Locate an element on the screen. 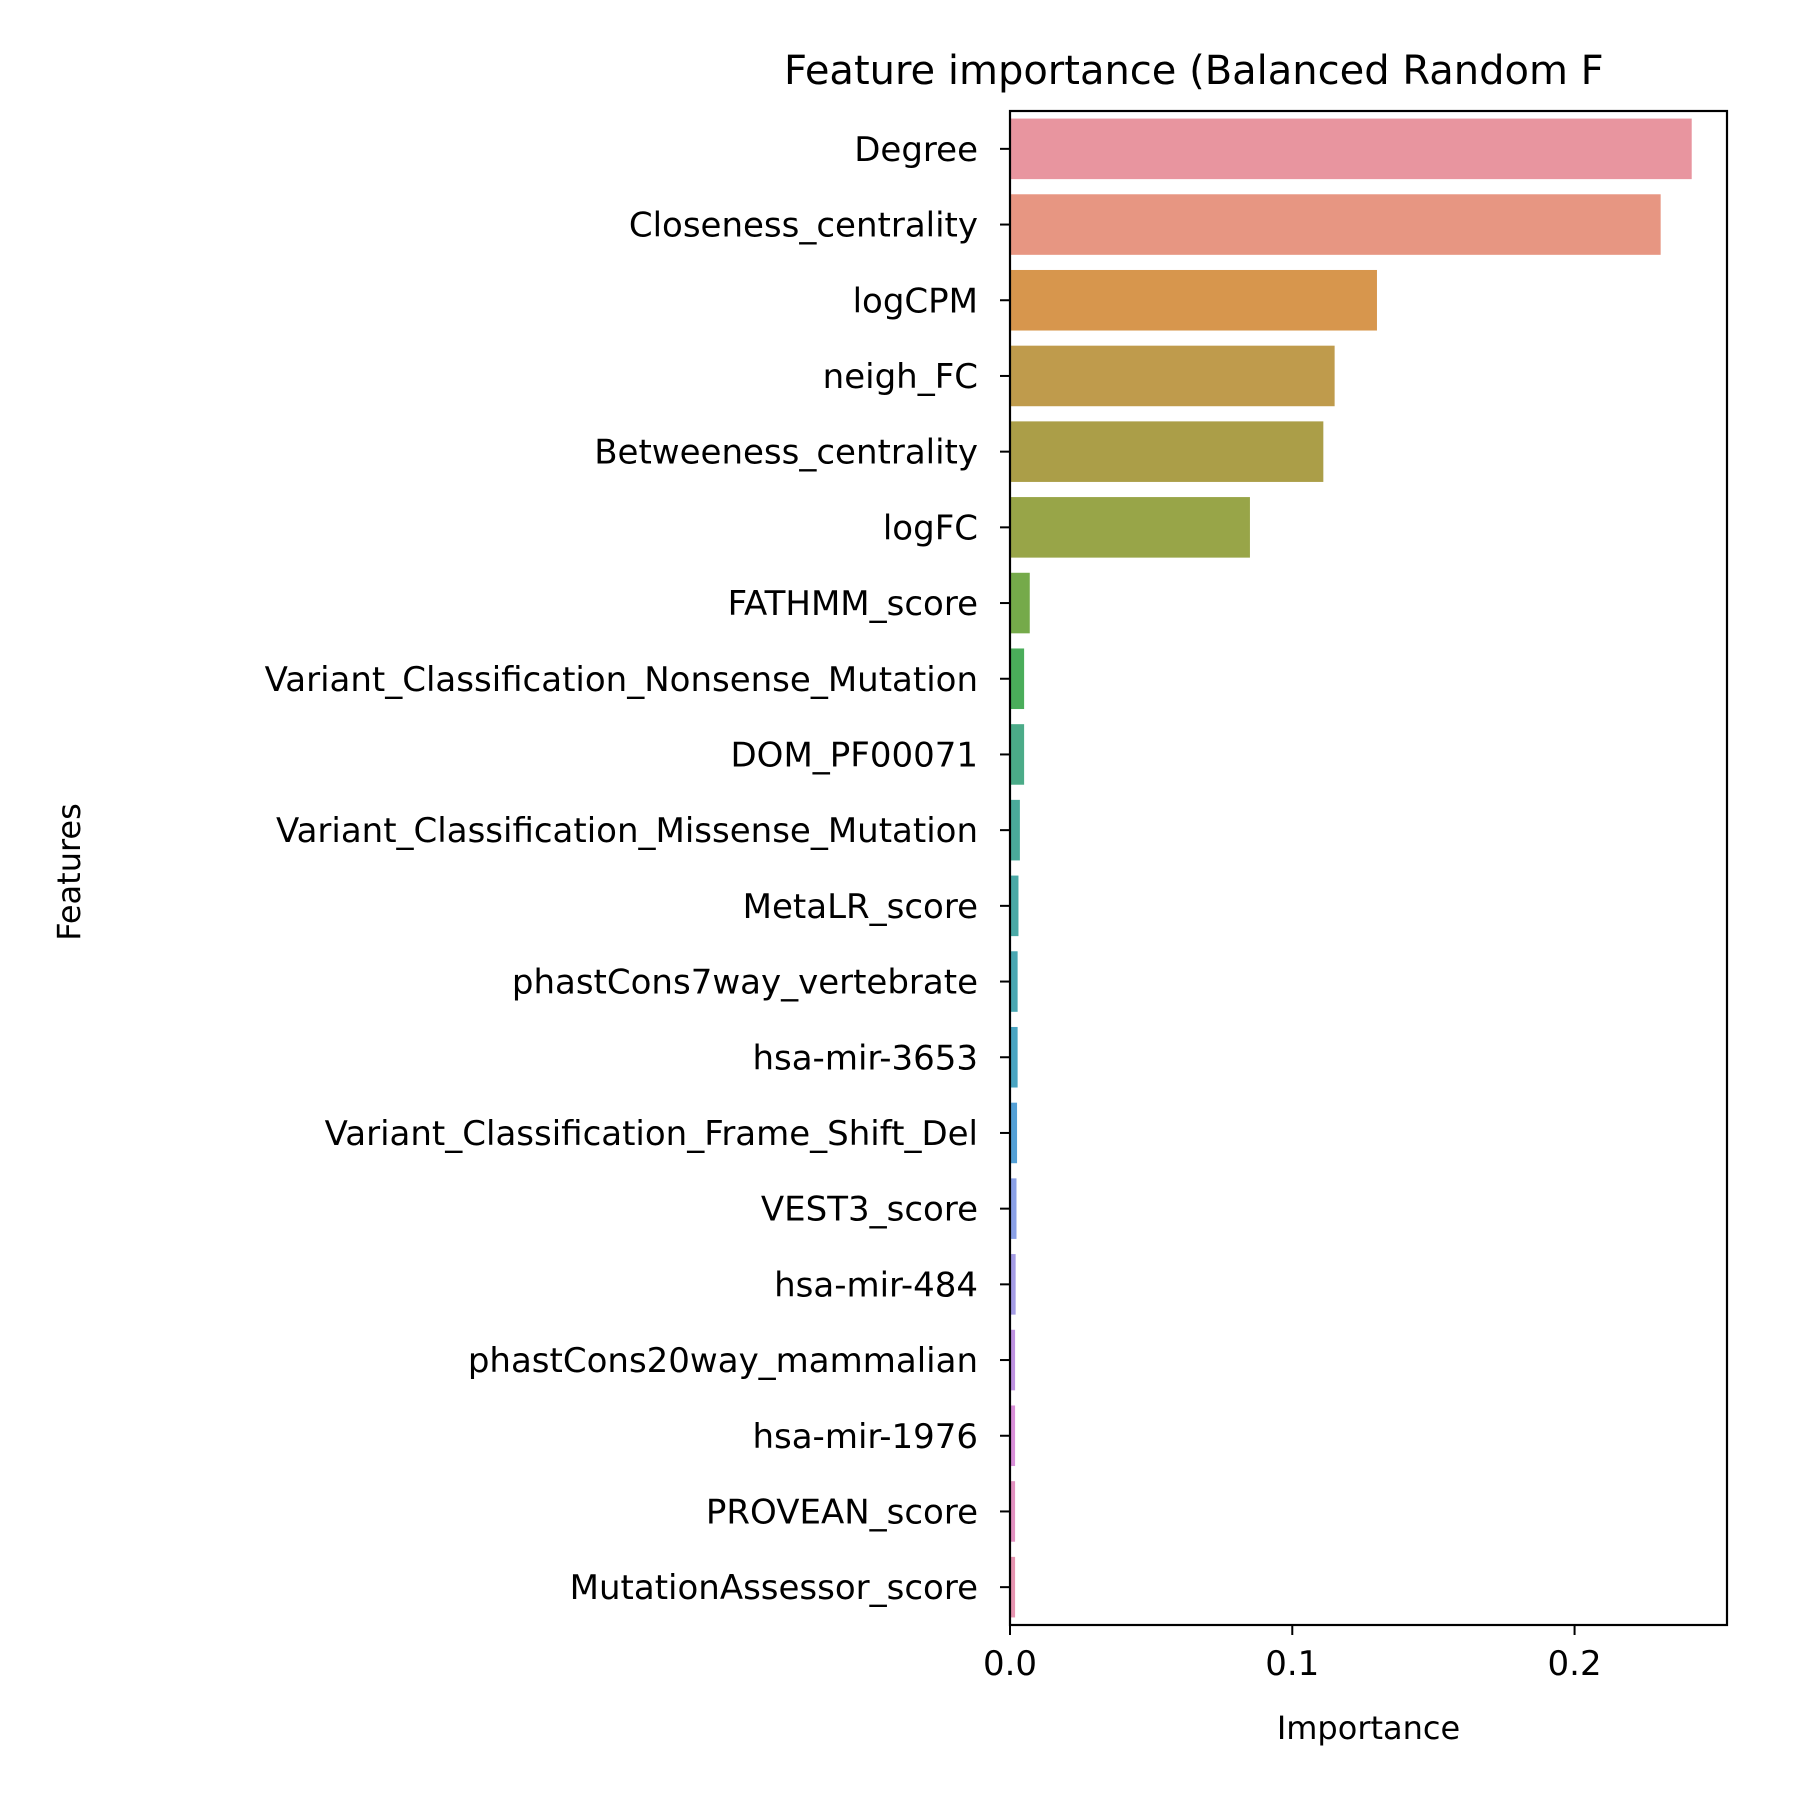 The image size is (1800, 1800). y-tick-label: logCPM is located at coordinates (915, 301).